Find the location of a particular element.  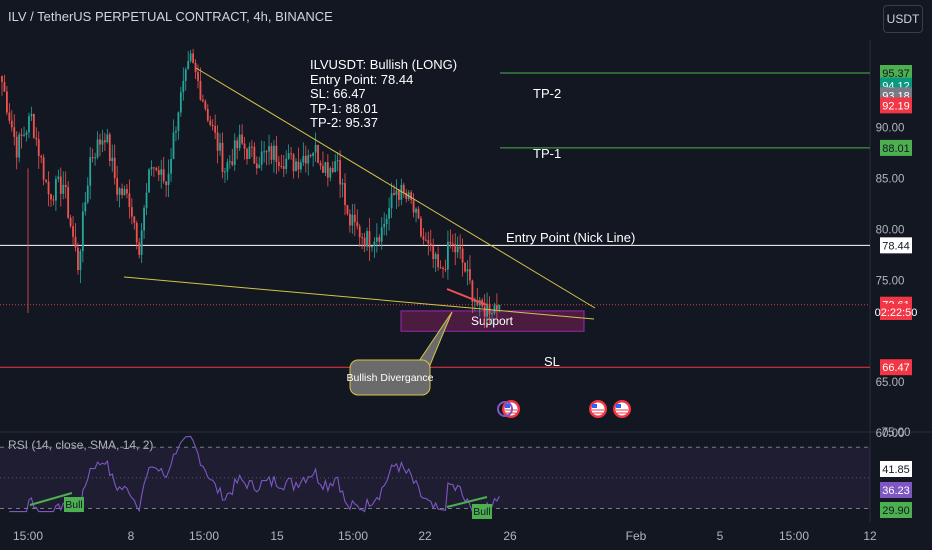

trade-info-line: TP-1: 88.01 is located at coordinates (344, 108).